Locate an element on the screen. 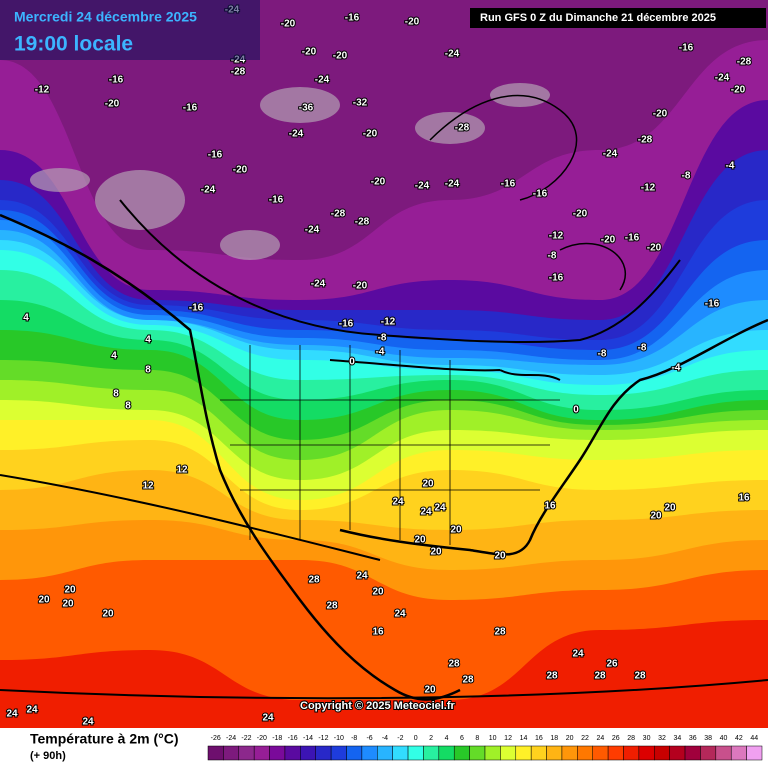  temperature-label: -32 is located at coordinates (360, 103).